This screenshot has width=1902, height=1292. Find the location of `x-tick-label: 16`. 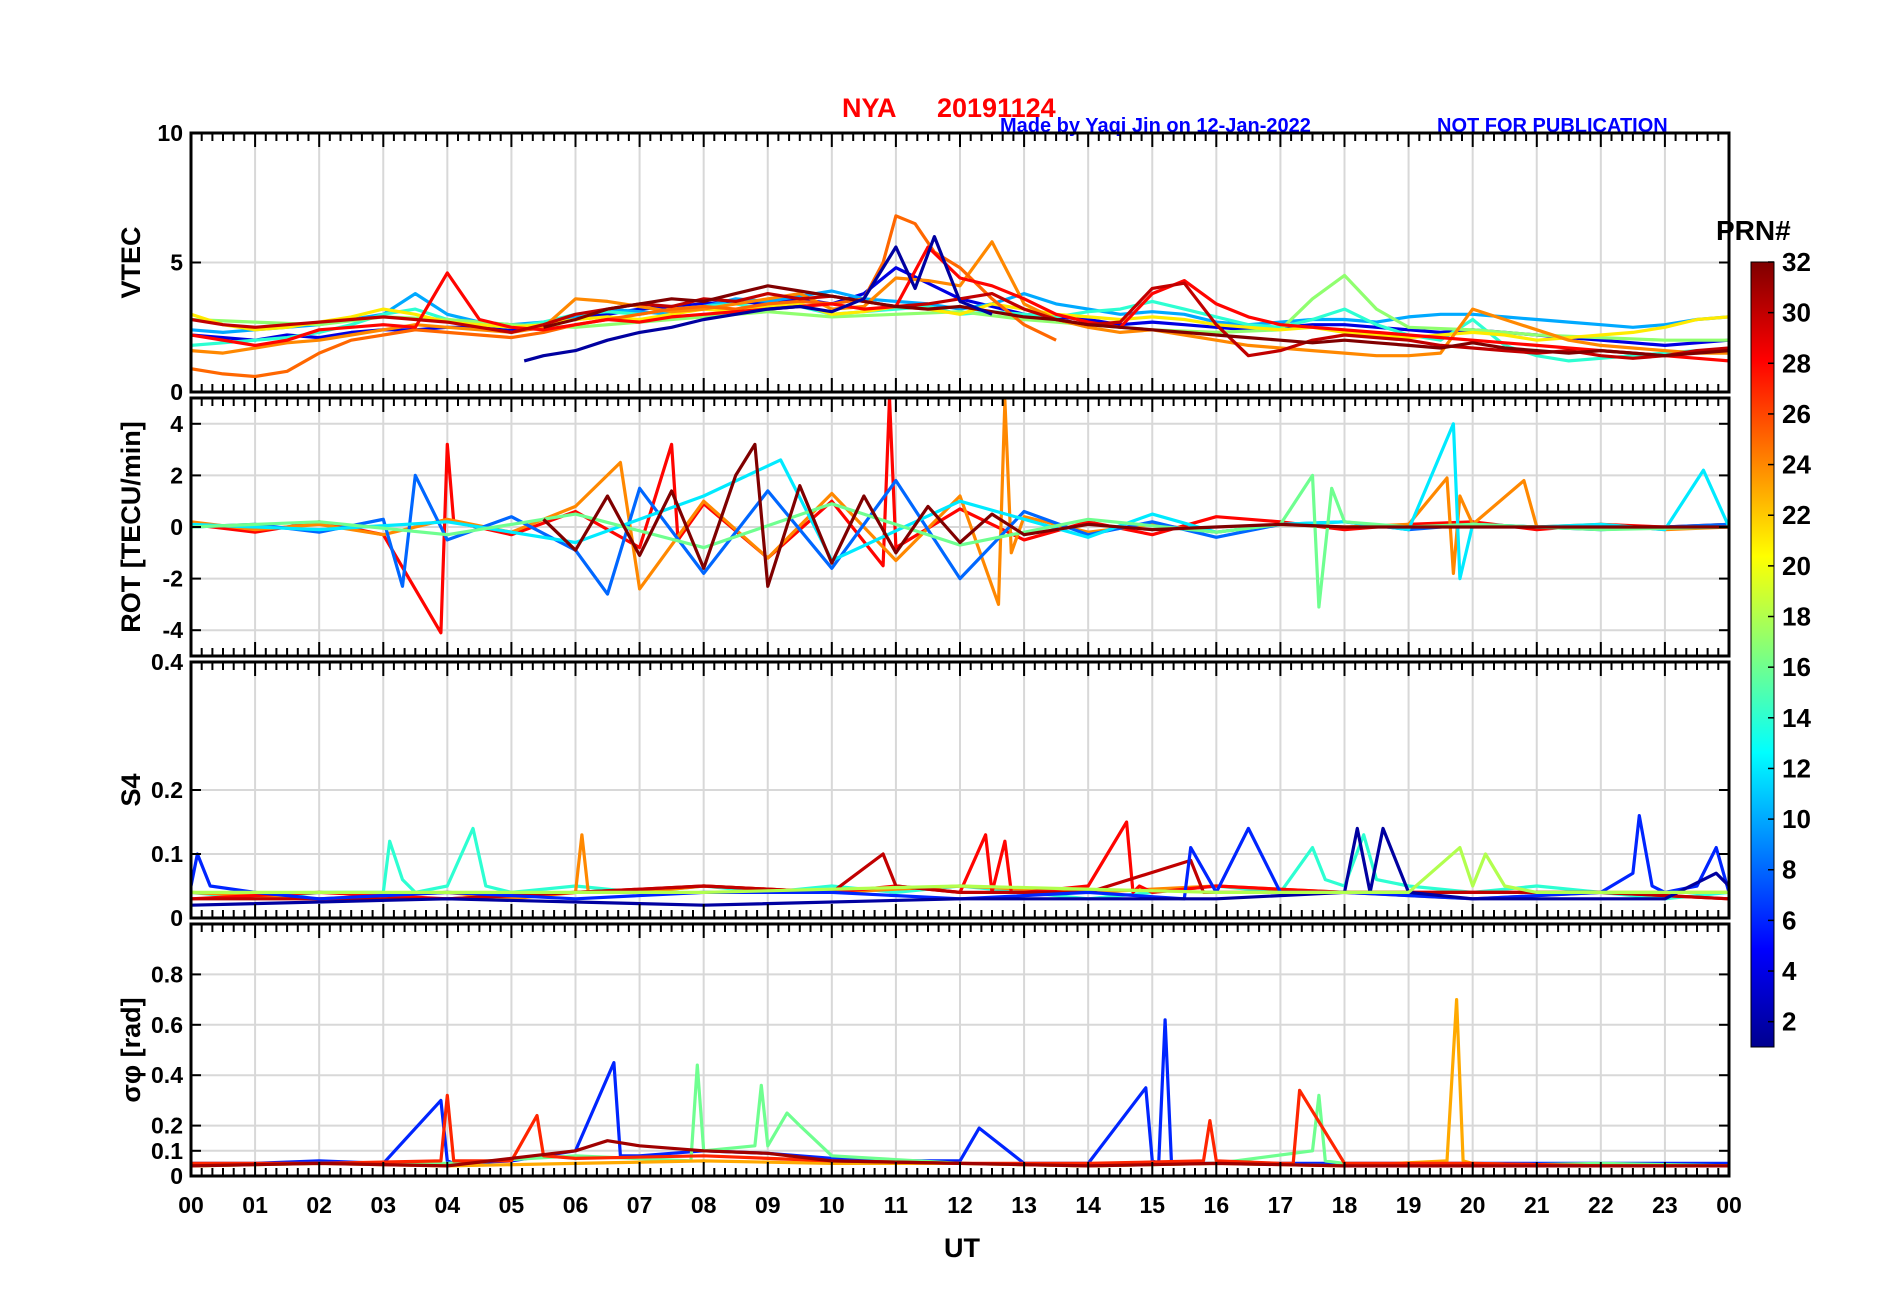

x-tick-label: 16 is located at coordinates (1217, 1205).